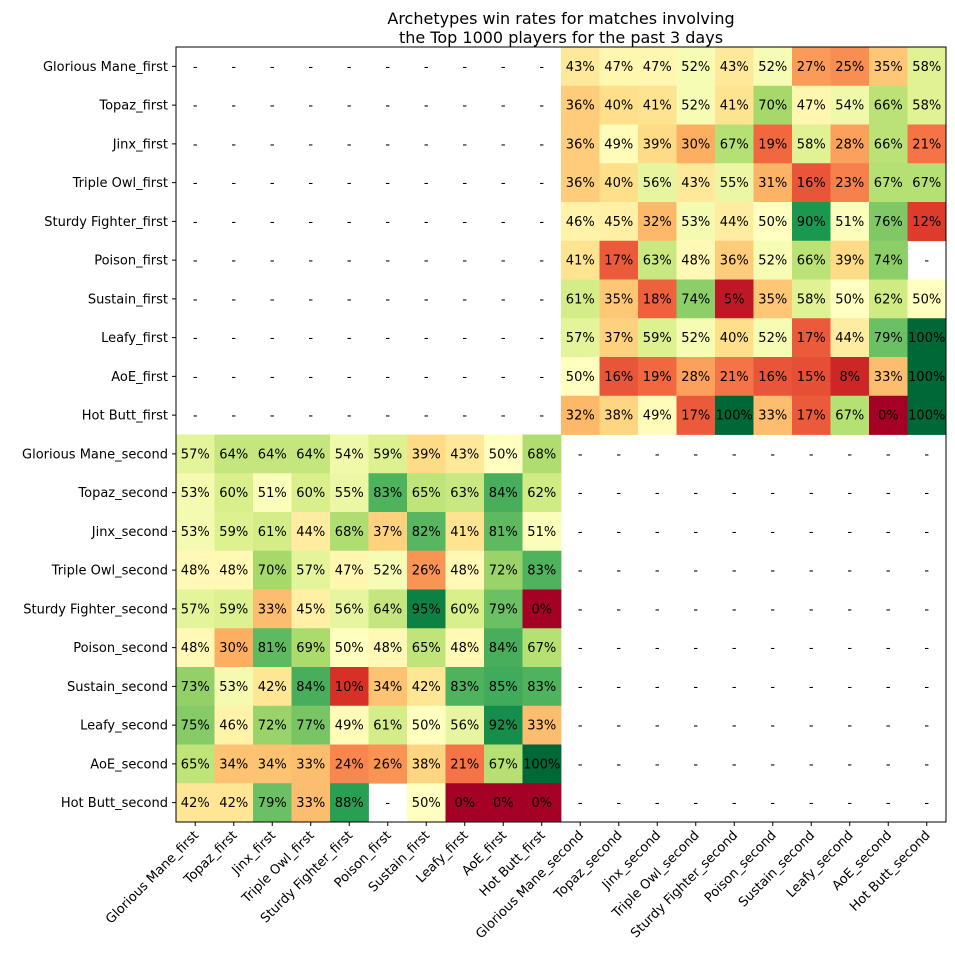  What do you see at coordinates (387, 571) in the screenshot?
I see `cell-value-label: 52%` at bounding box center [387, 571].